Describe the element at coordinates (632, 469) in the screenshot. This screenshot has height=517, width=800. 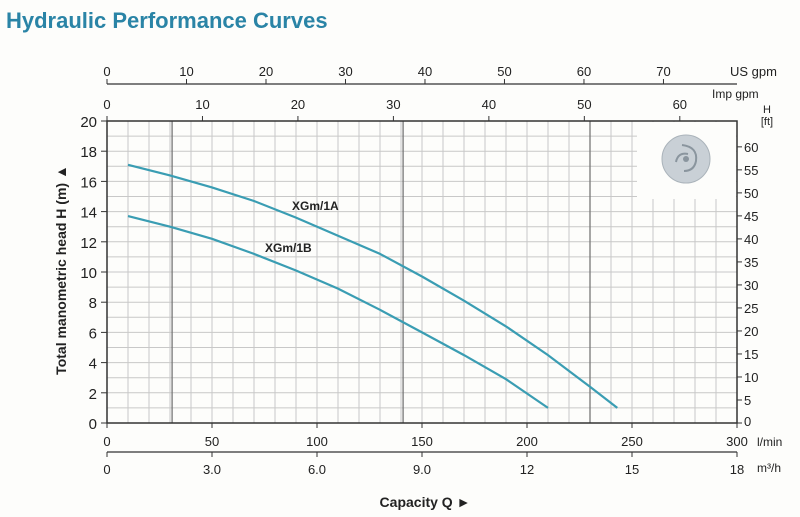
I see `m3h-tick-label: 15` at that location.